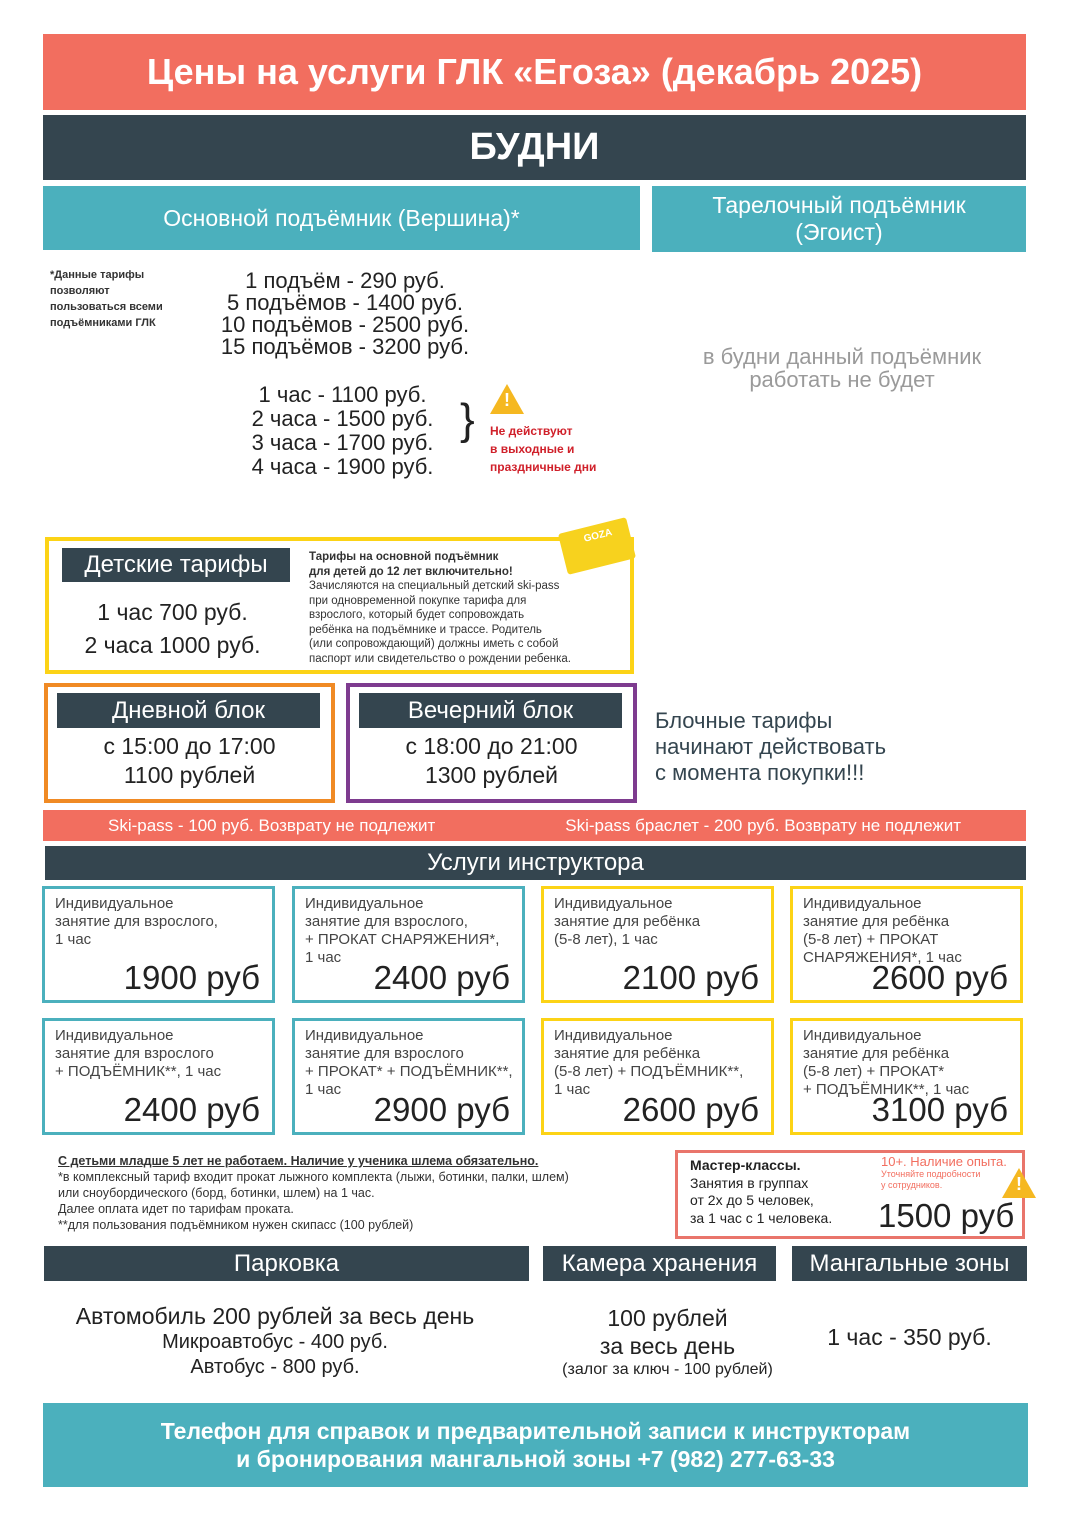 This screenshot has width=1080, height=1514. What do you see at coordinates (172, 629) in the screenshot?
I see `children-prices: 1 час 700 руб. 2 часа 1000 руб.` at bounding box center [172, 629].